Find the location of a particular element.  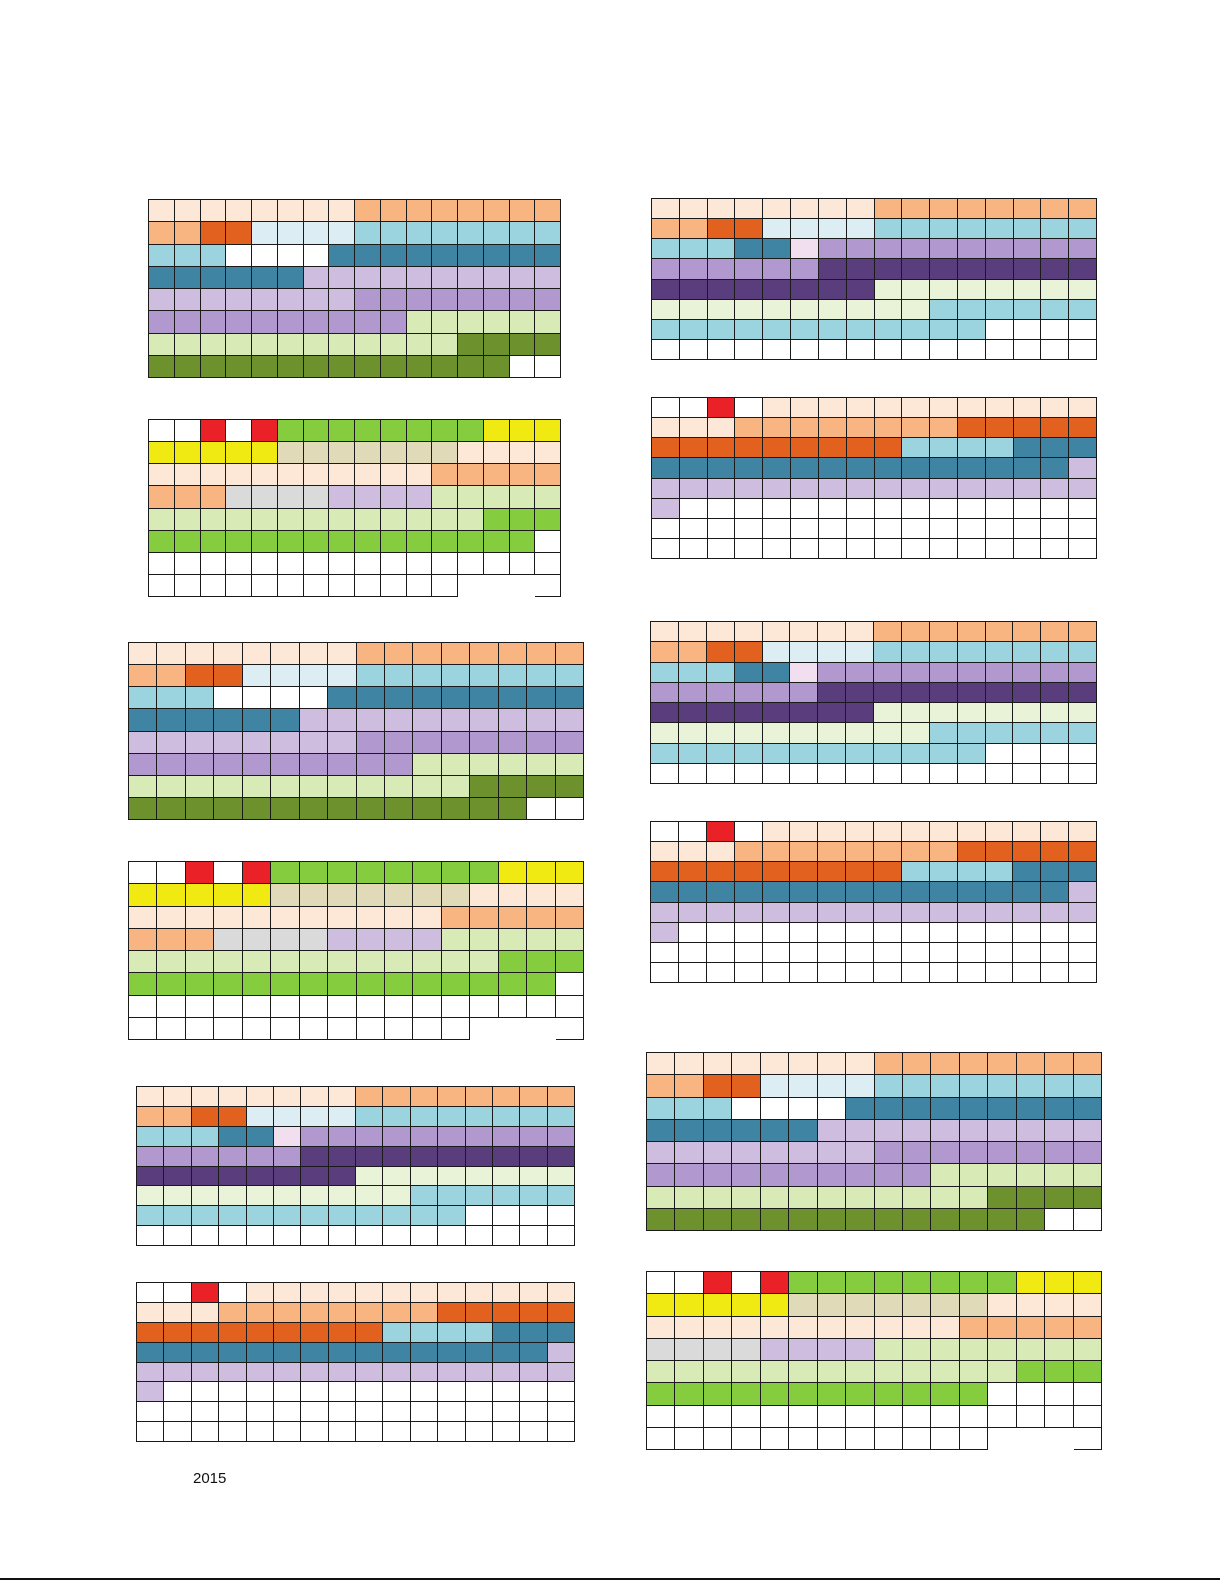

calendar-grid-j is located at coordinates (873, 902).